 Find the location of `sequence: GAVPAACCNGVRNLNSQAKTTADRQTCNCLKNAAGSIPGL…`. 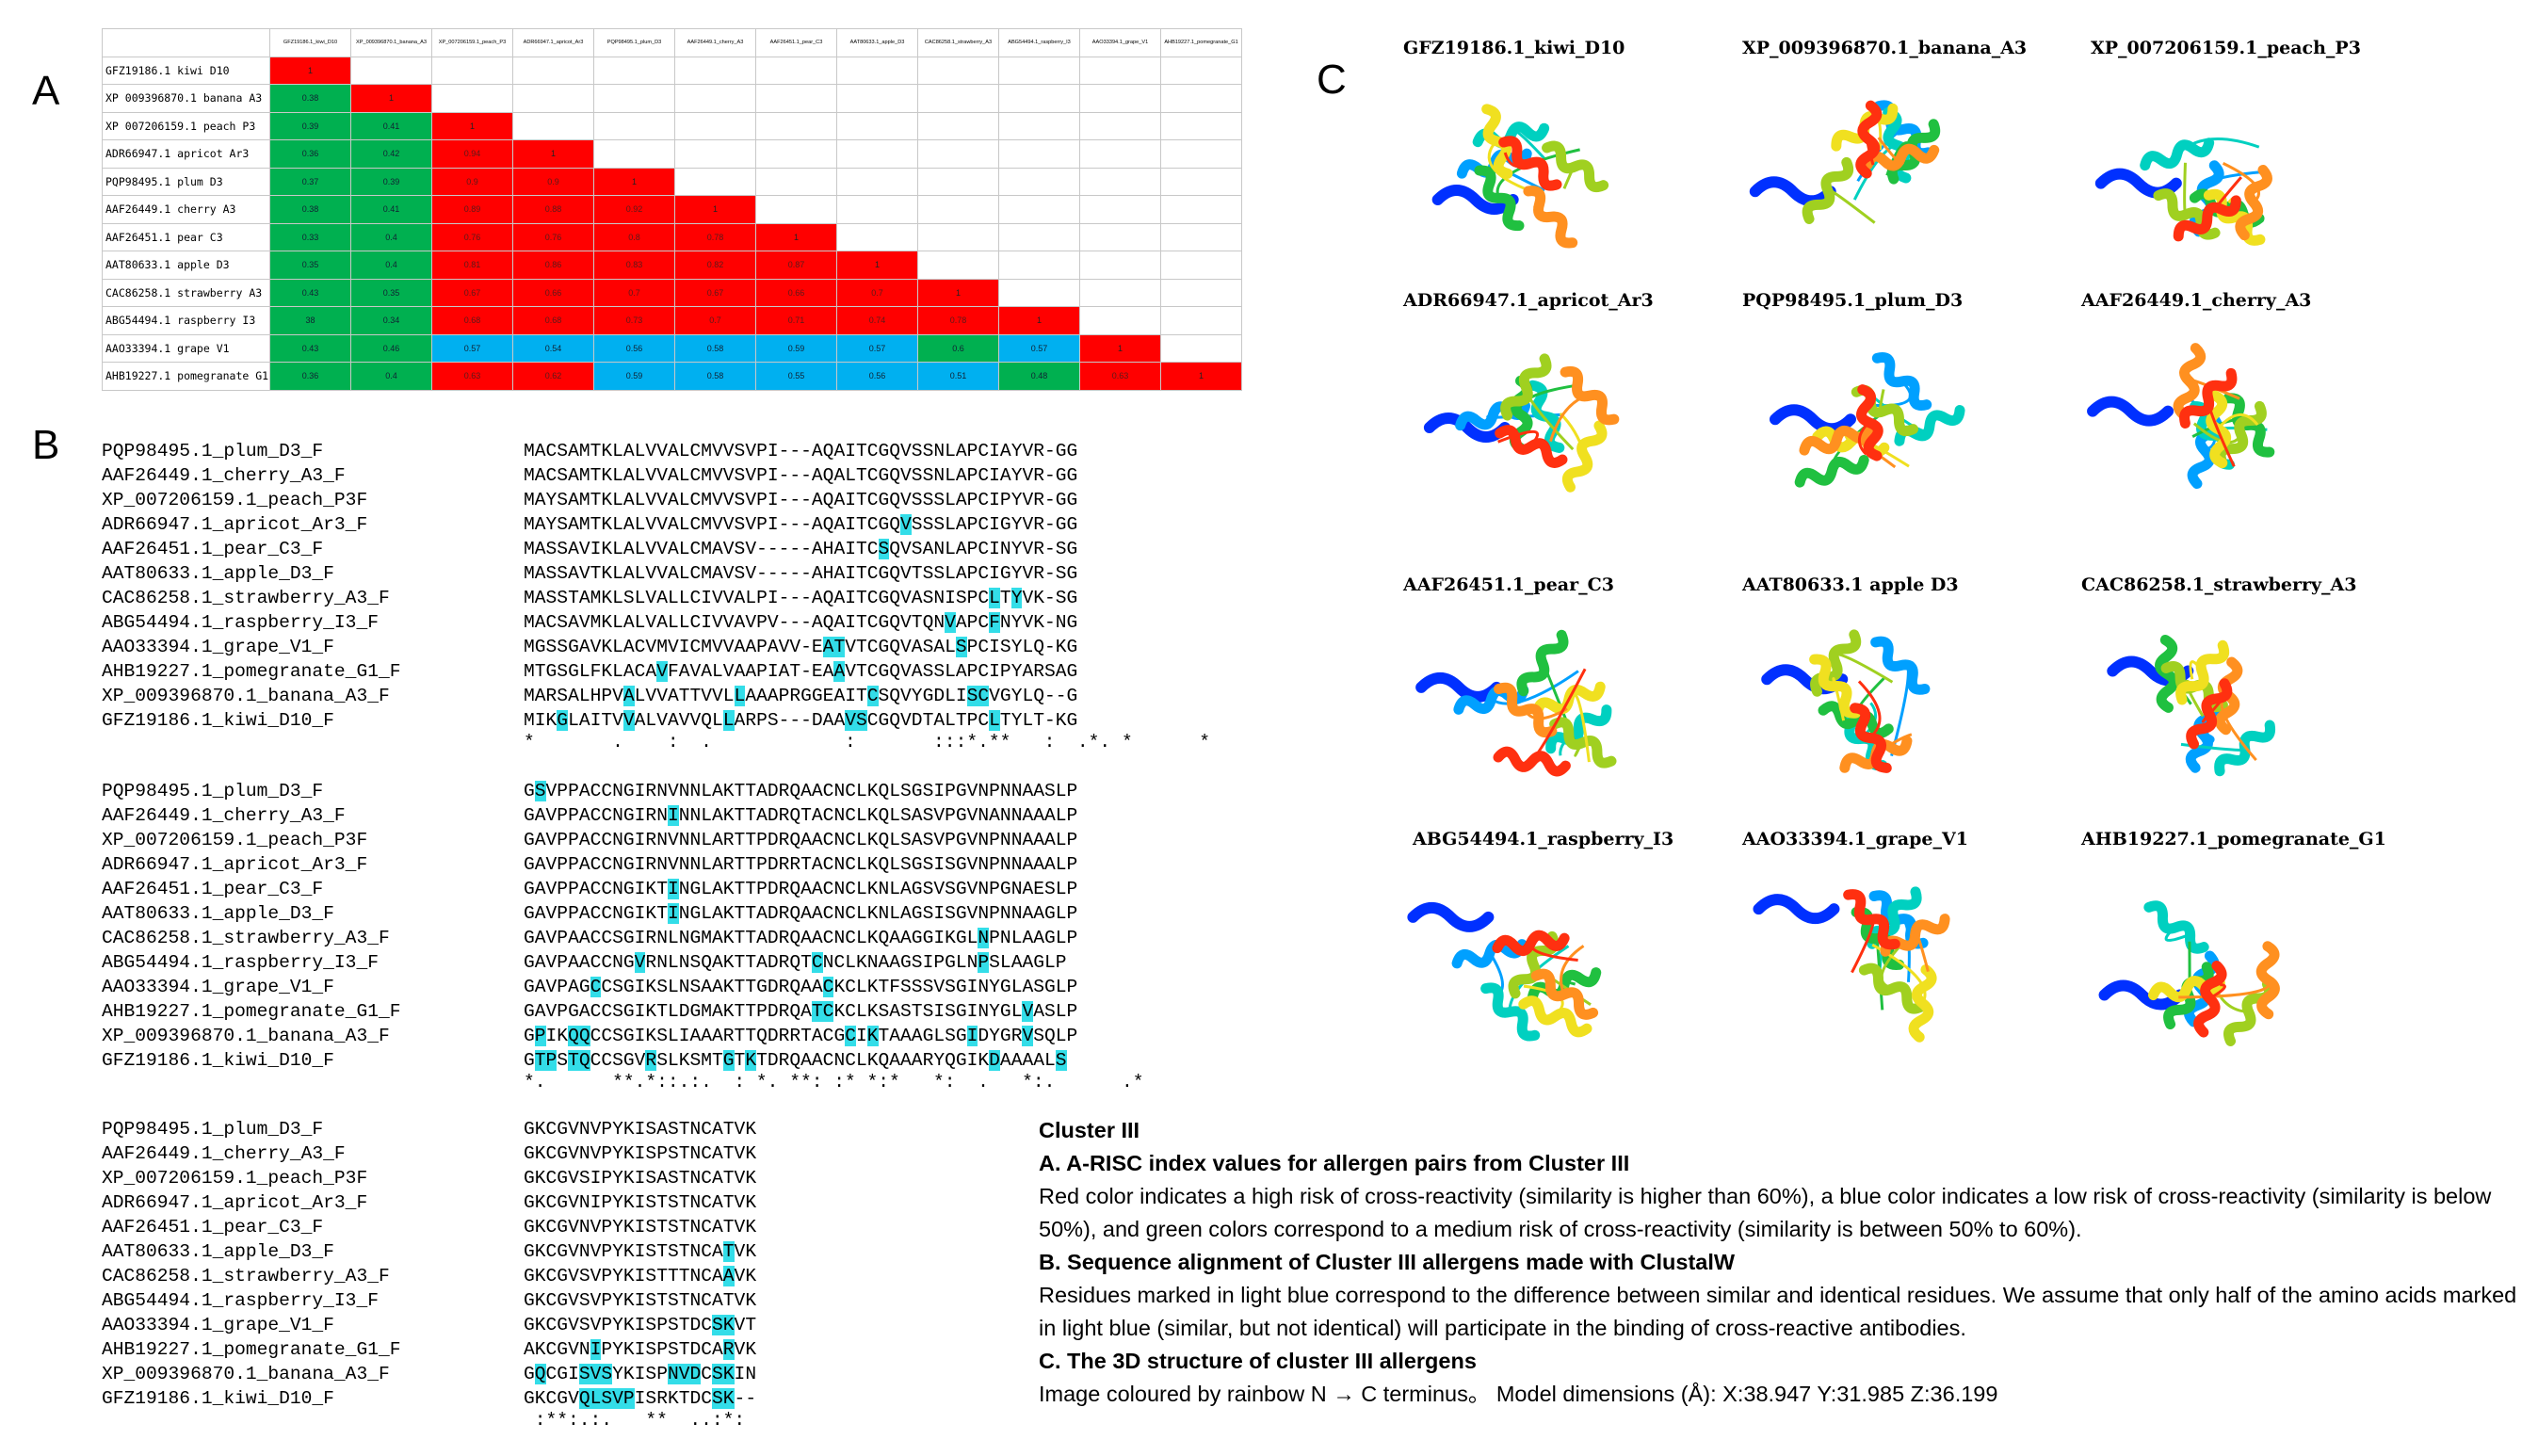

sequence: GAVPAACCNGVRNLNSQAKTTADRQTCNCLKNAAGSIPGL… is located at coordinates (796, 962).